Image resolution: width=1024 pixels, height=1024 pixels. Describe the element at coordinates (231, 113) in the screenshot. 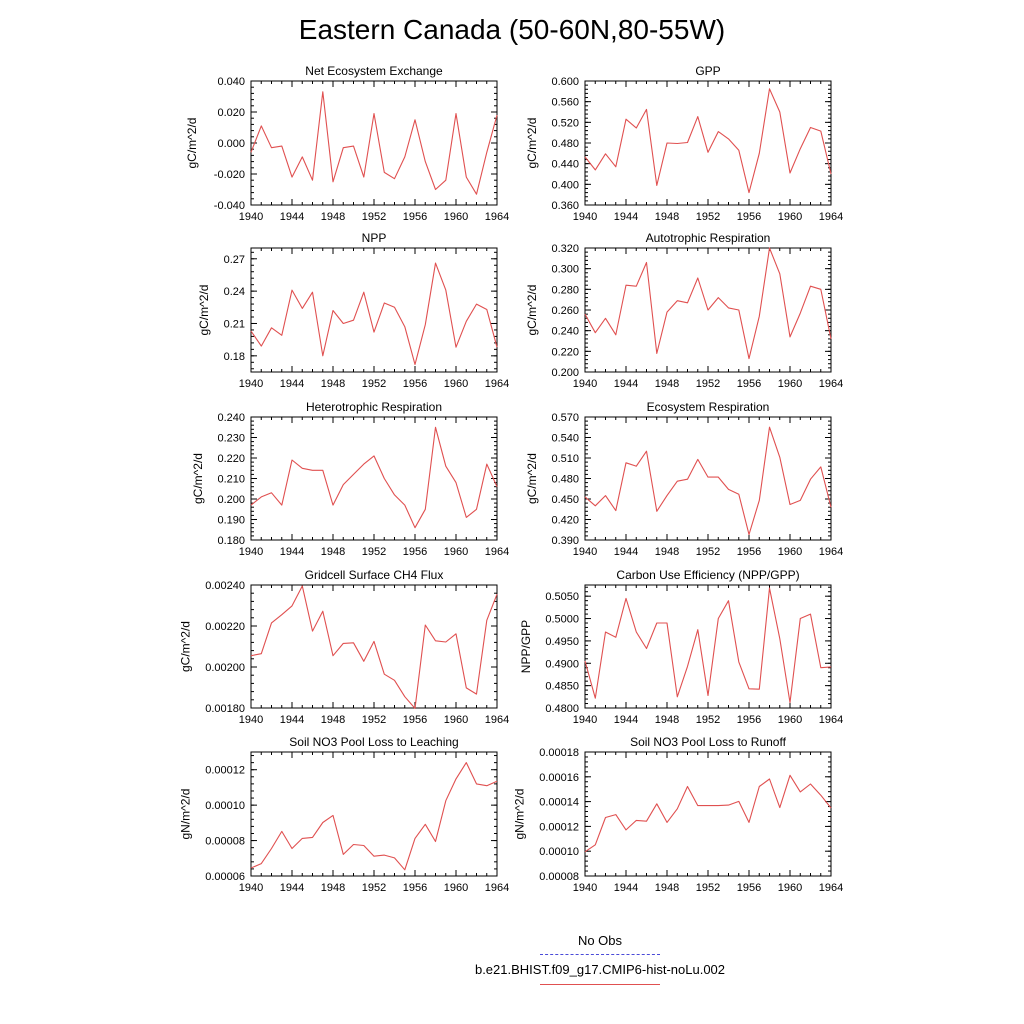

I see `y-tick-label: 0.020` at that location.